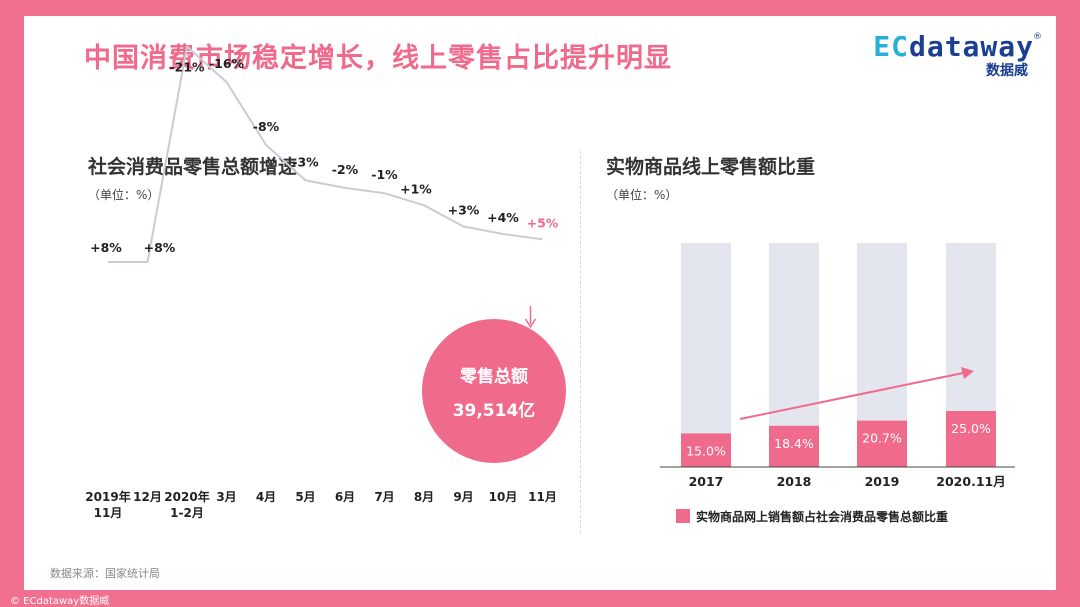  Describe the element at coordinates (494, 410) in the screenshot. I see `callout-value: 39,514亿` at that location.